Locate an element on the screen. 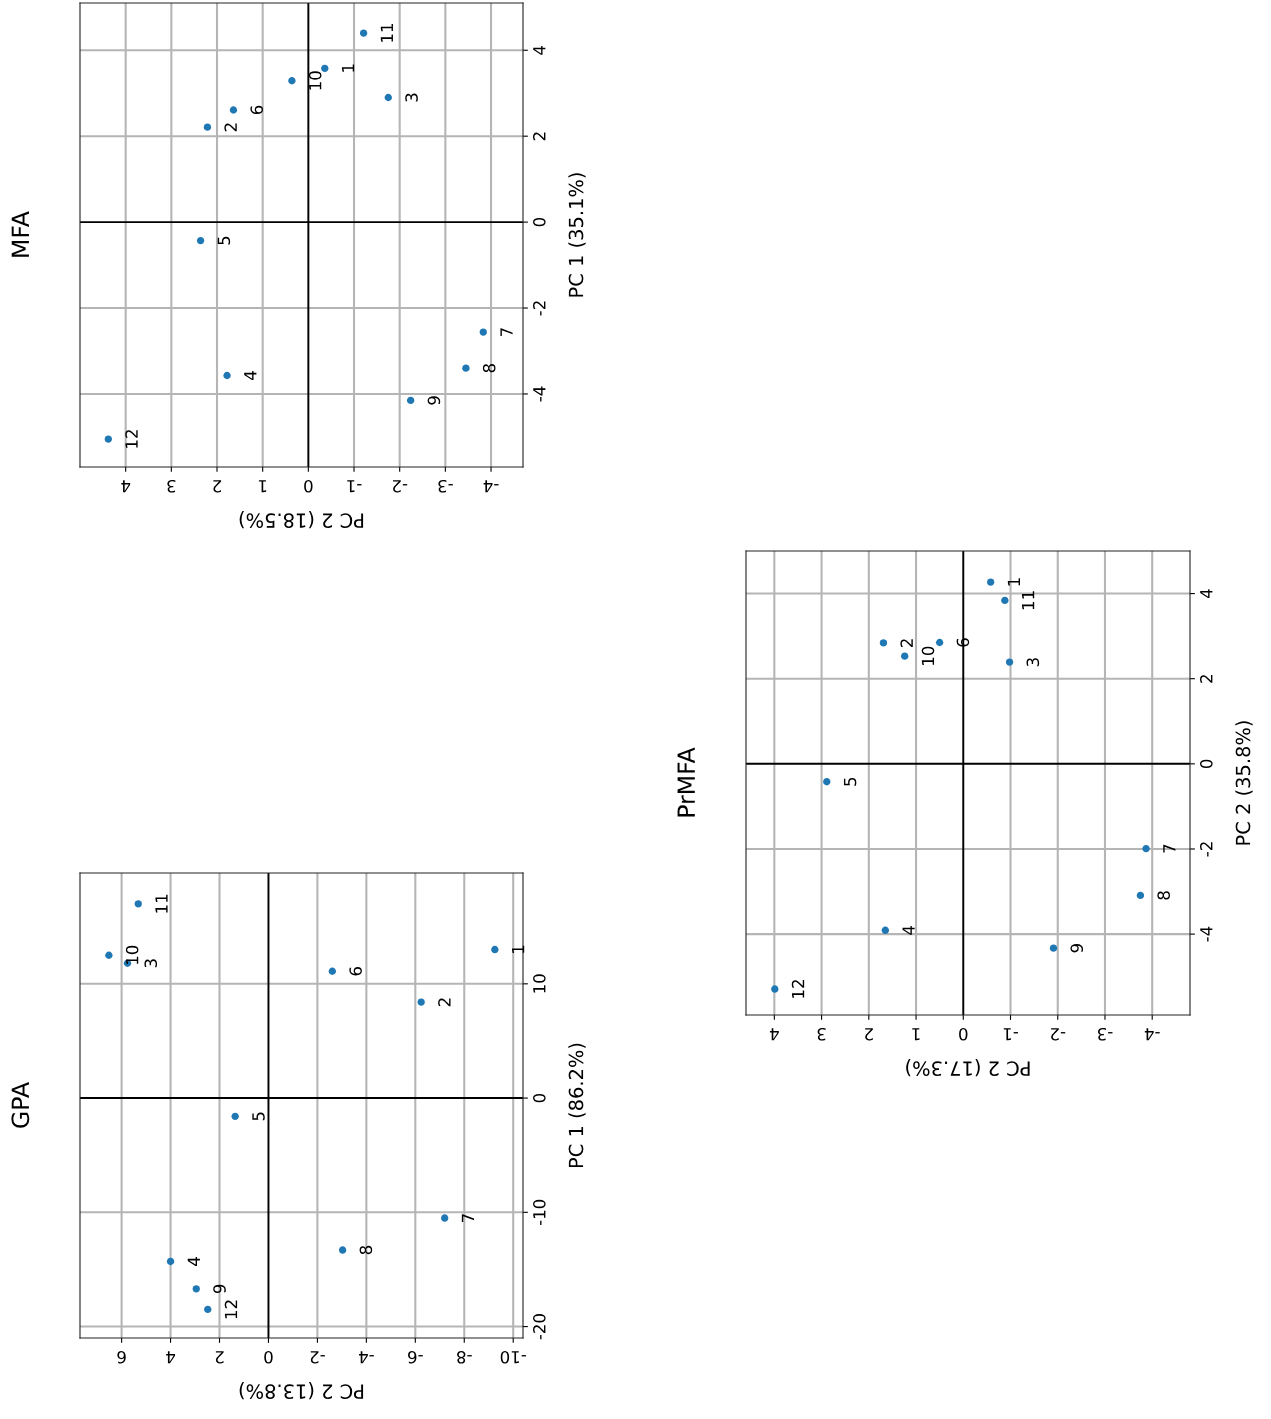  x-tick-label: 0 is located at coordinates (268, 1357).